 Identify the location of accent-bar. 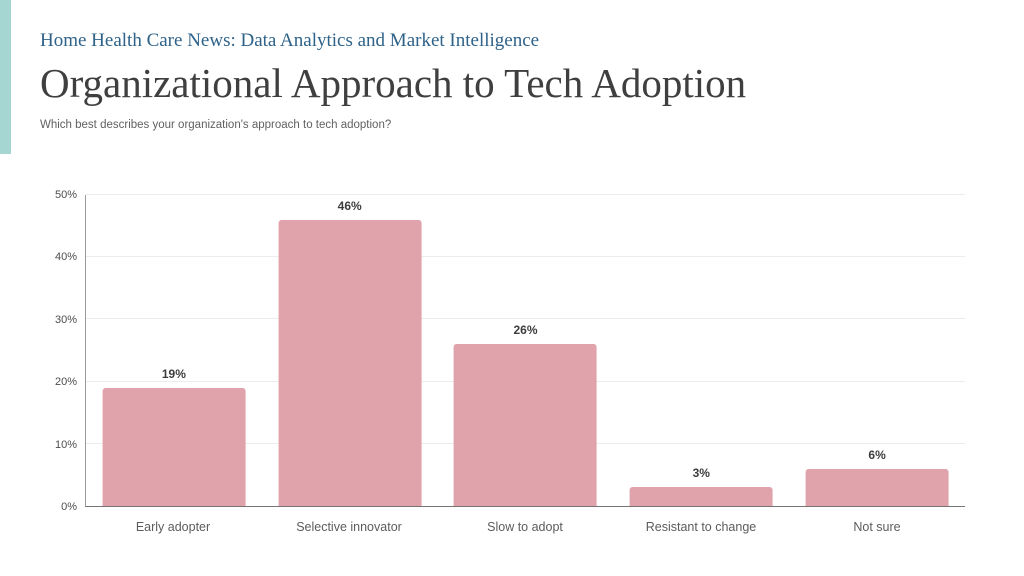
(5, 77).